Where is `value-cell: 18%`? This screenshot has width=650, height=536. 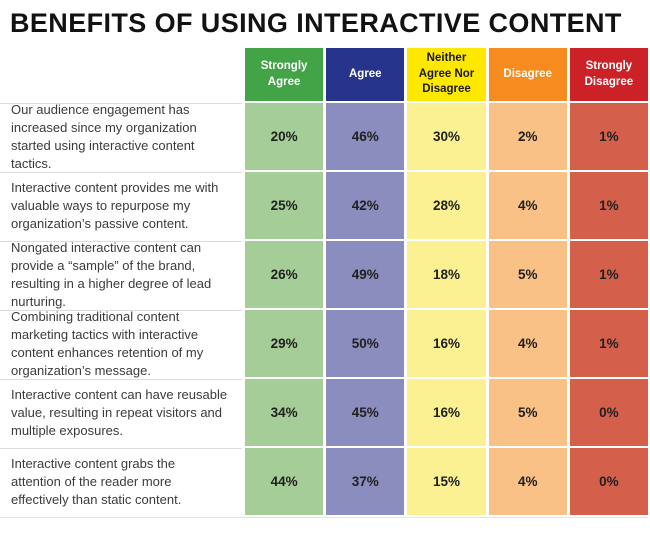
value-cell: 18% is located at coordinates (446, 274).